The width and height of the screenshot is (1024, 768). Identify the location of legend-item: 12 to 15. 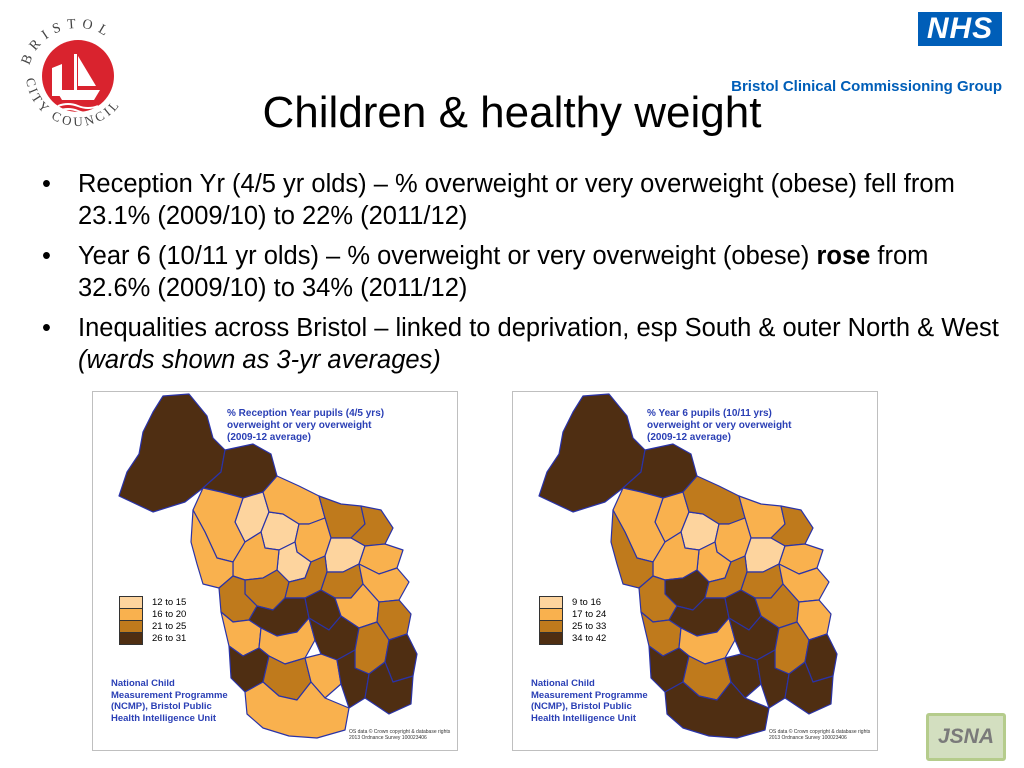
(153, 602).